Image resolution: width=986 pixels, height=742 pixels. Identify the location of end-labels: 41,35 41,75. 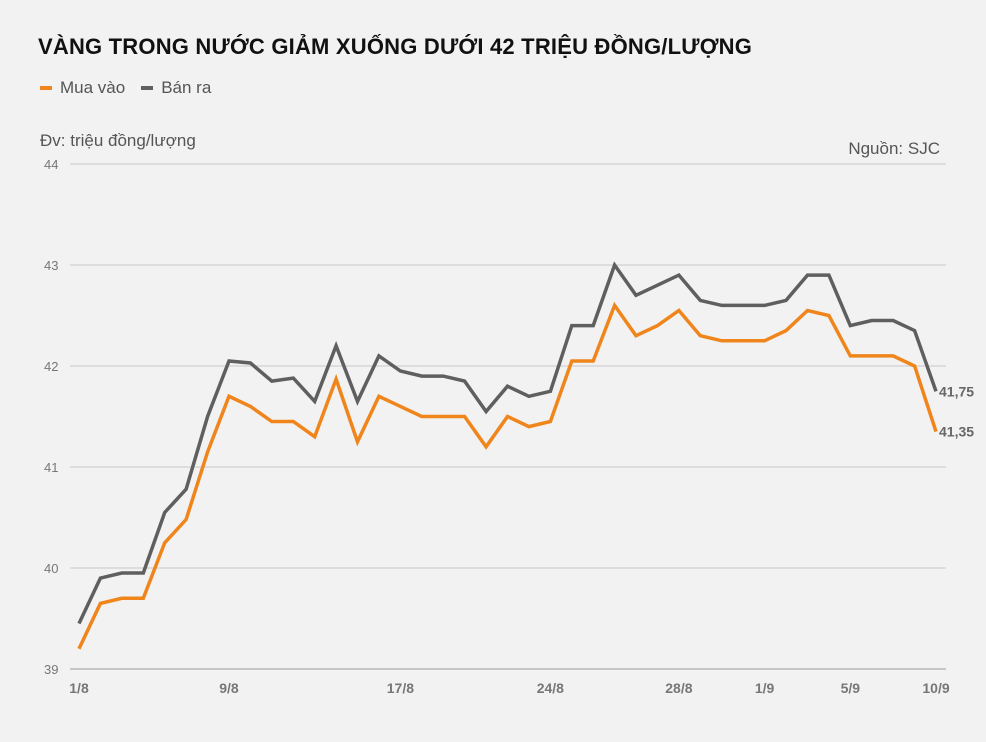
(956, 411).